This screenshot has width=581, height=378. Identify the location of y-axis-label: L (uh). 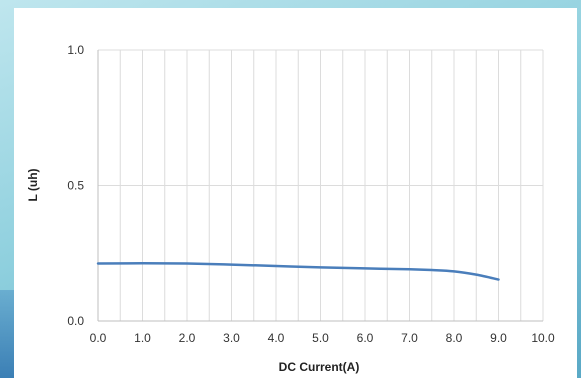
(33, 184).